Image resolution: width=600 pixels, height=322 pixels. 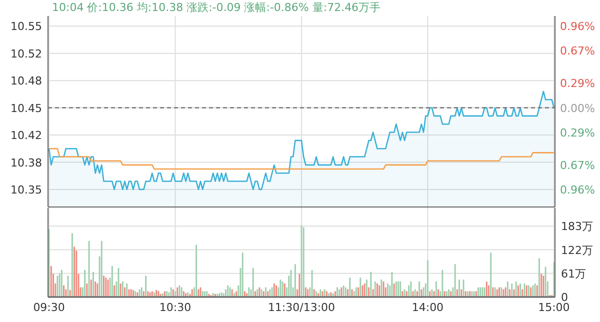 What do you see at coordinates (175, 307) in the screenshot?
I see `x-tick-label: 10:30` at bounding box center [175, 307].